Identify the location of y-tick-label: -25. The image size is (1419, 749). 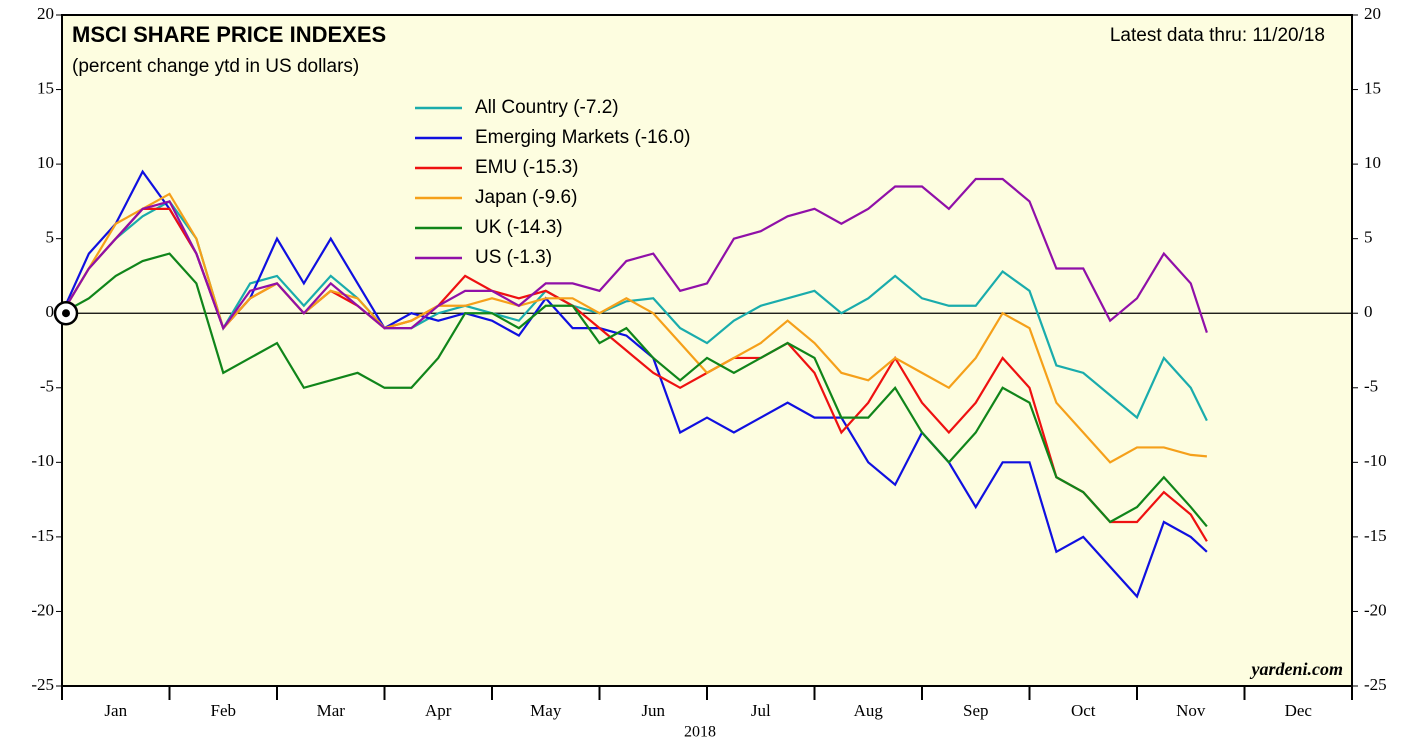
(42, 684).